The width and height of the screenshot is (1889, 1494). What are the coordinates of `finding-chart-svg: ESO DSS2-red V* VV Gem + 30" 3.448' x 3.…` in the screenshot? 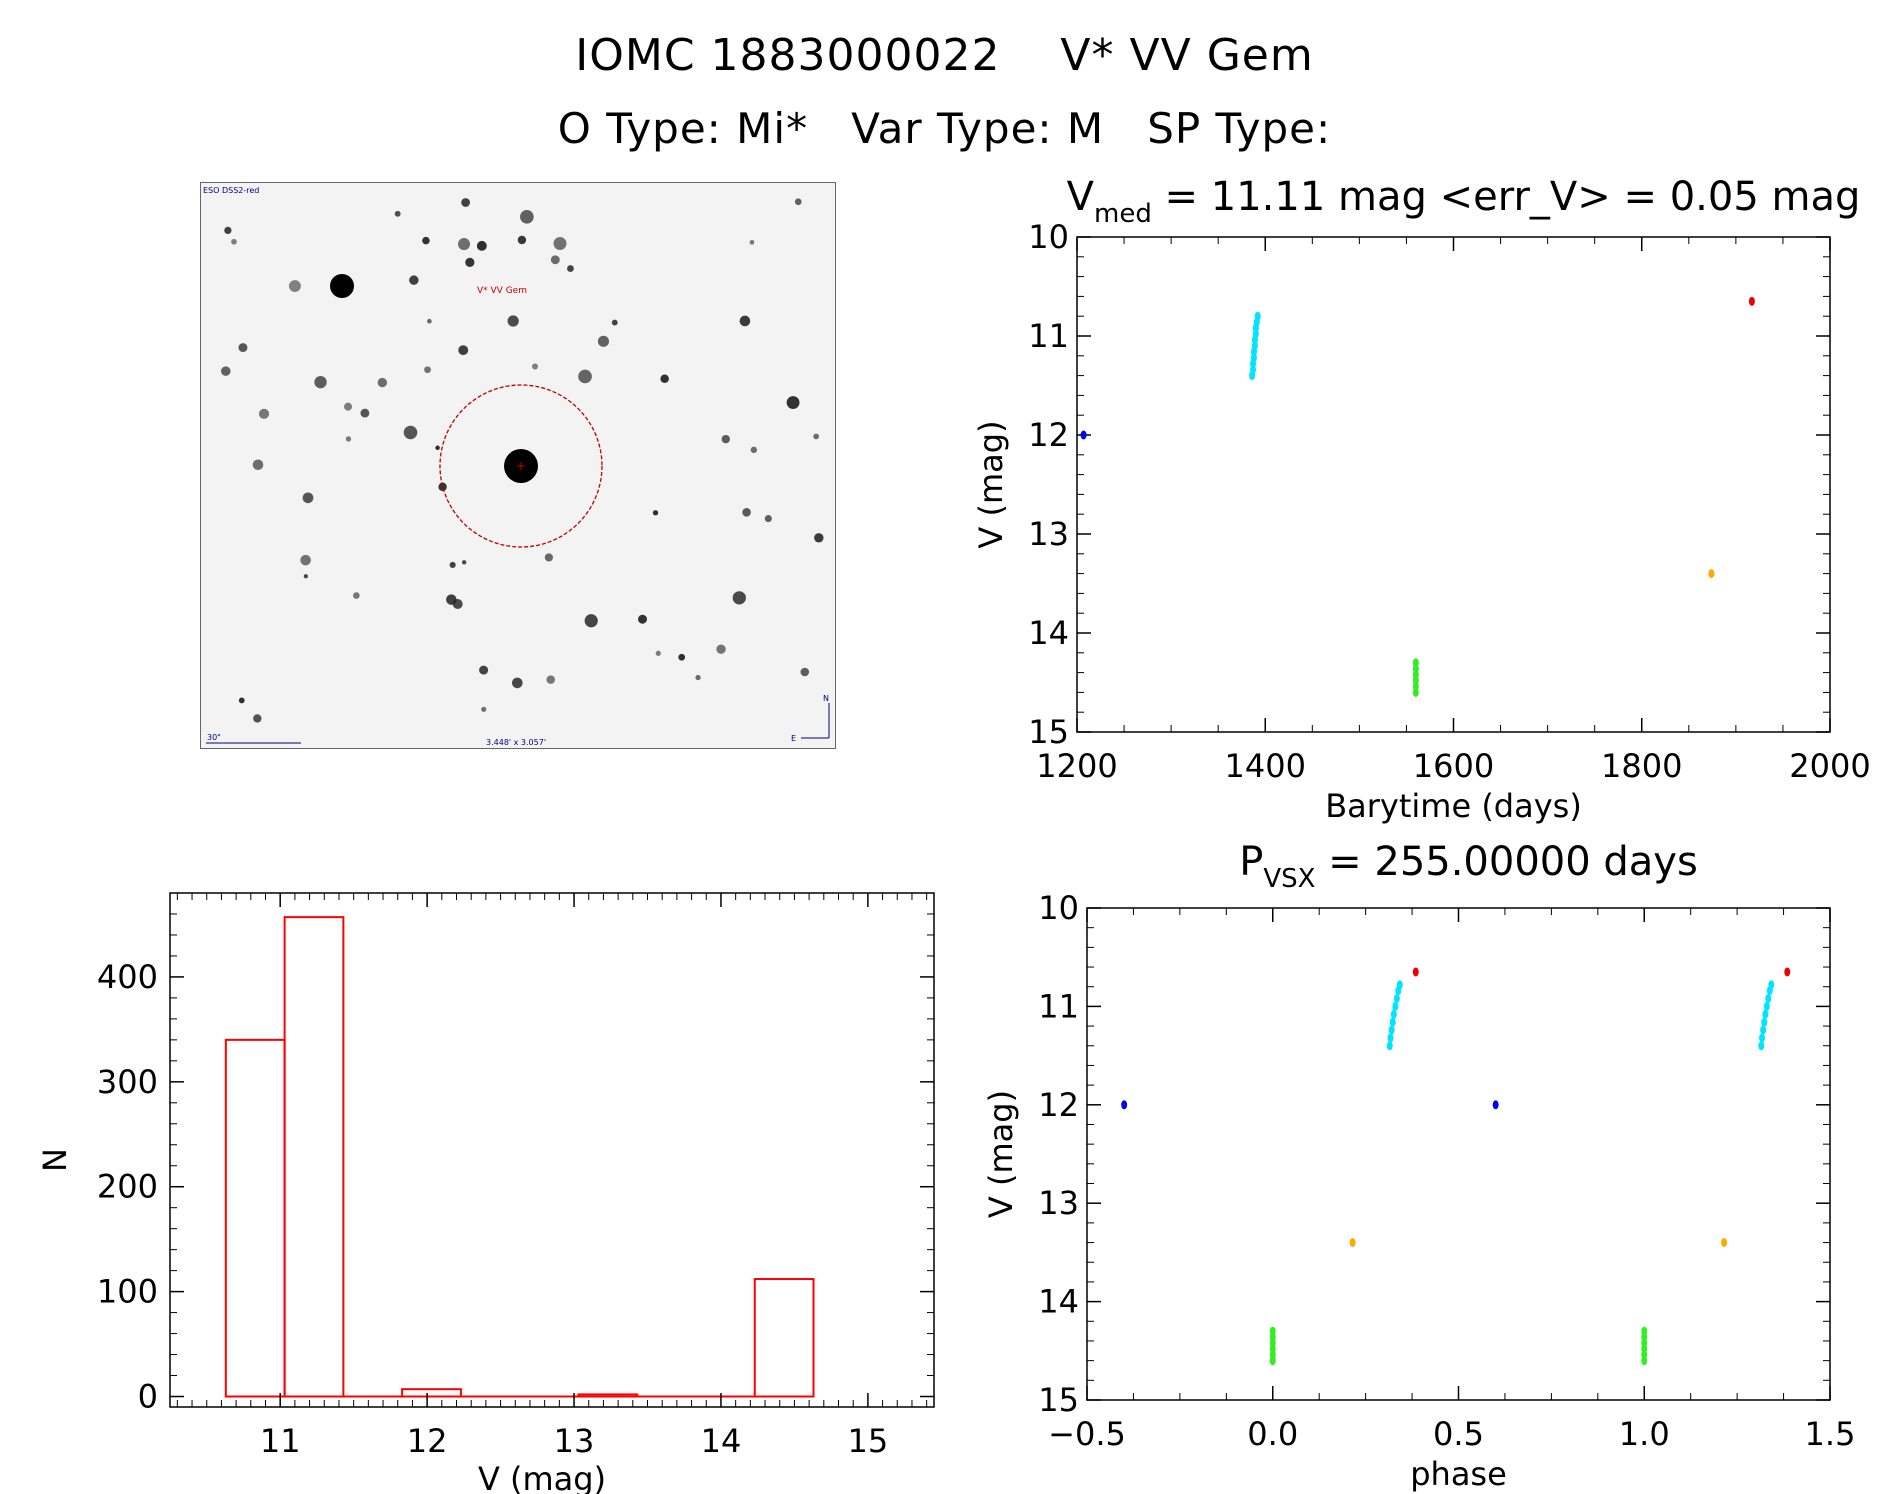 It's located at (518, 465).